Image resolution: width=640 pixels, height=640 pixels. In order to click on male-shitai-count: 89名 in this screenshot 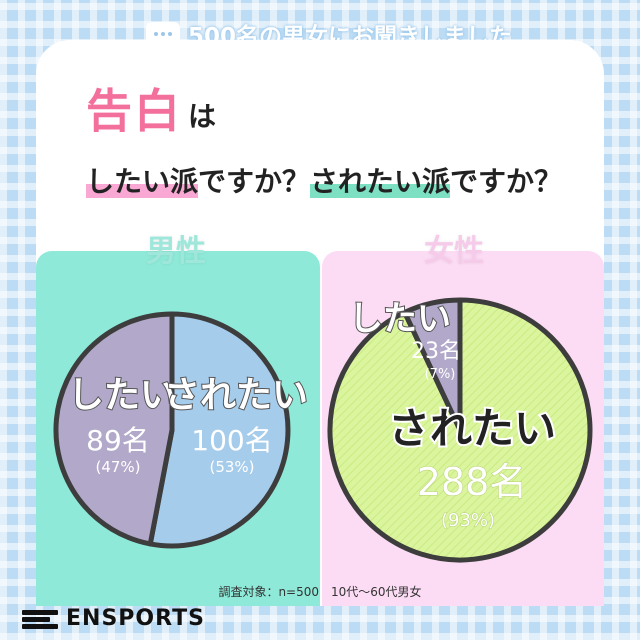, I will do `click(118, 440)`.